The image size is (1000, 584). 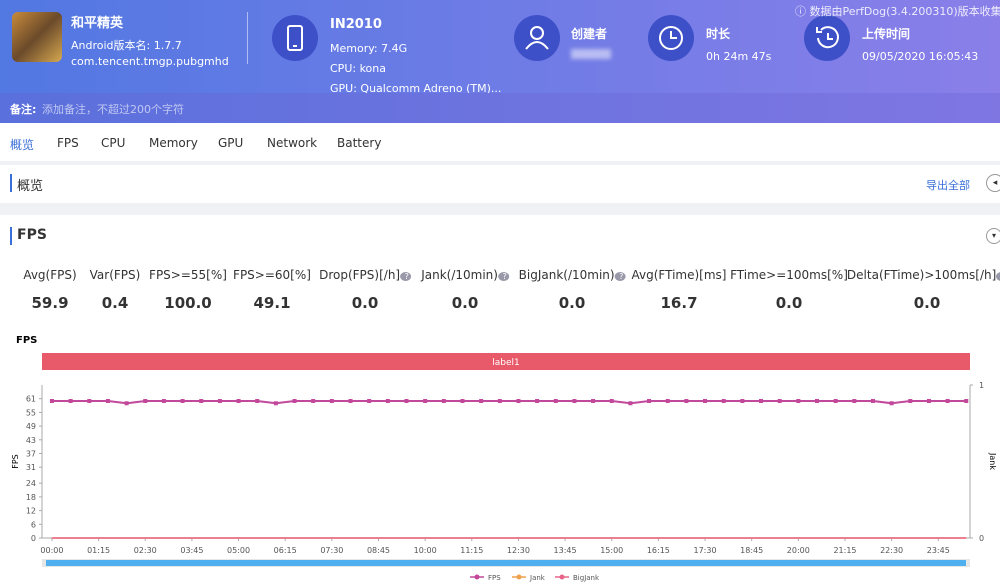 What do you see at coordinates (32, 235) in the screenshot?
I see `fps-title: FPS` at bounding box center [32, 235].